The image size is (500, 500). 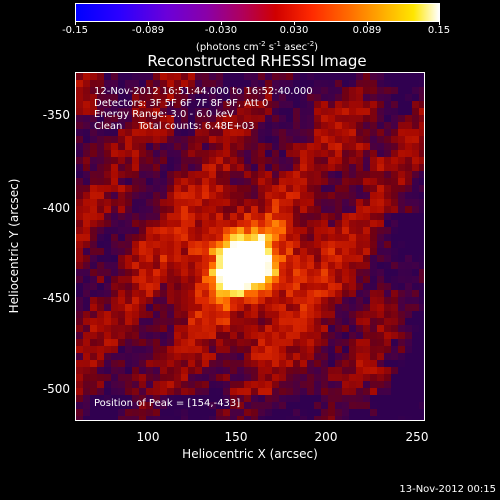 I want to click on x-tick-label: 150, so click(x=236, y=437).